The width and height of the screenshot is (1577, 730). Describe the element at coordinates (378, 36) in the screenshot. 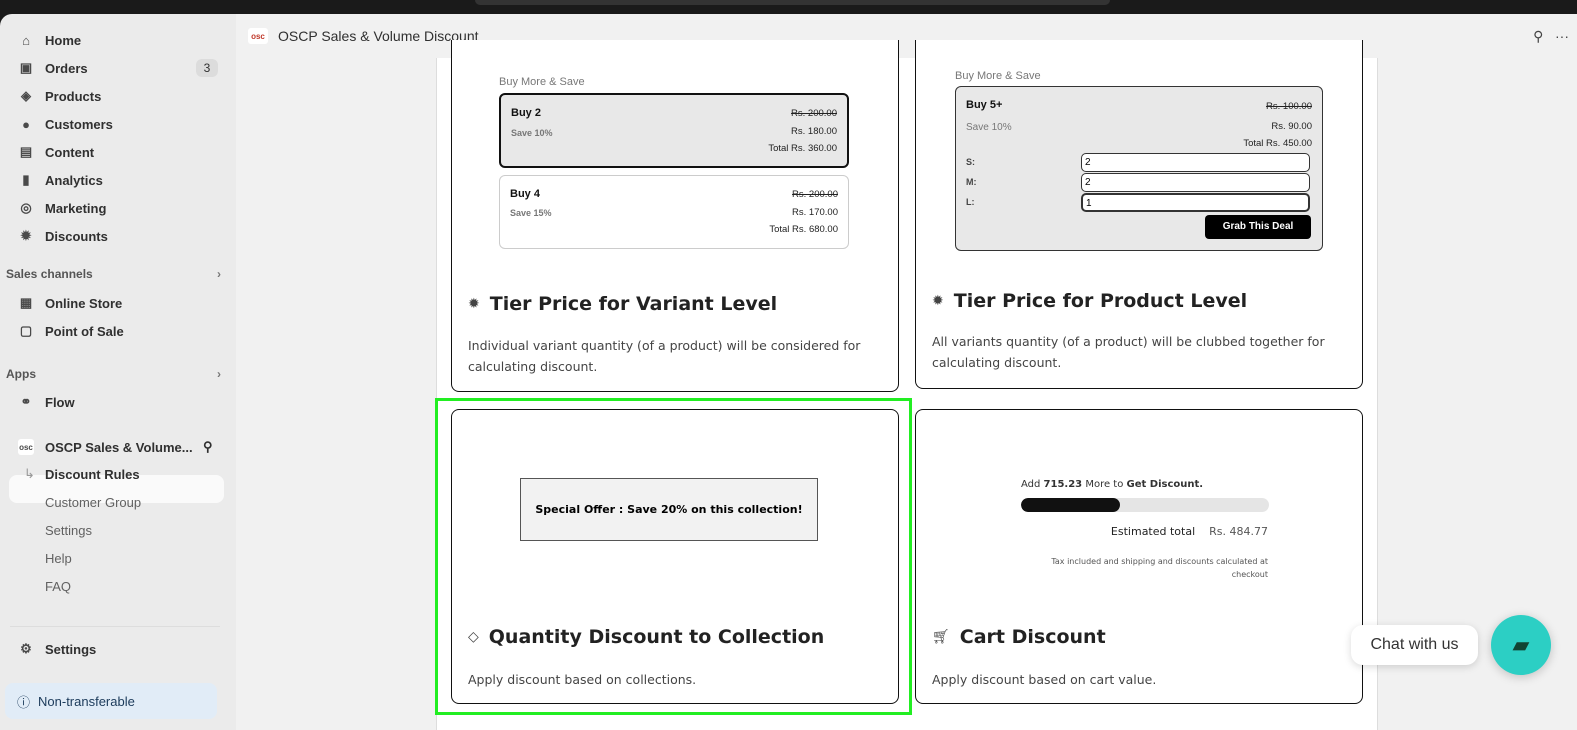

I see `app-title: OSCP Sales & Volume Discount` at that location.